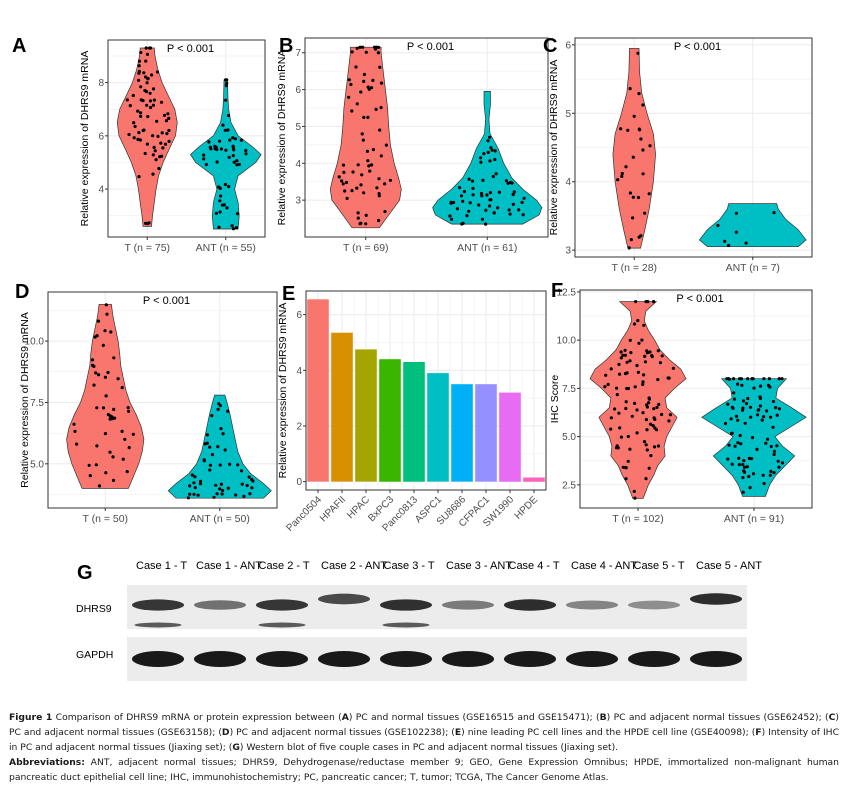 The width and height of the screenshot is (847, 792). Describe the element at coordinates (568, 45) in the screenshot. I see `y-tick-label: 6` at that location.